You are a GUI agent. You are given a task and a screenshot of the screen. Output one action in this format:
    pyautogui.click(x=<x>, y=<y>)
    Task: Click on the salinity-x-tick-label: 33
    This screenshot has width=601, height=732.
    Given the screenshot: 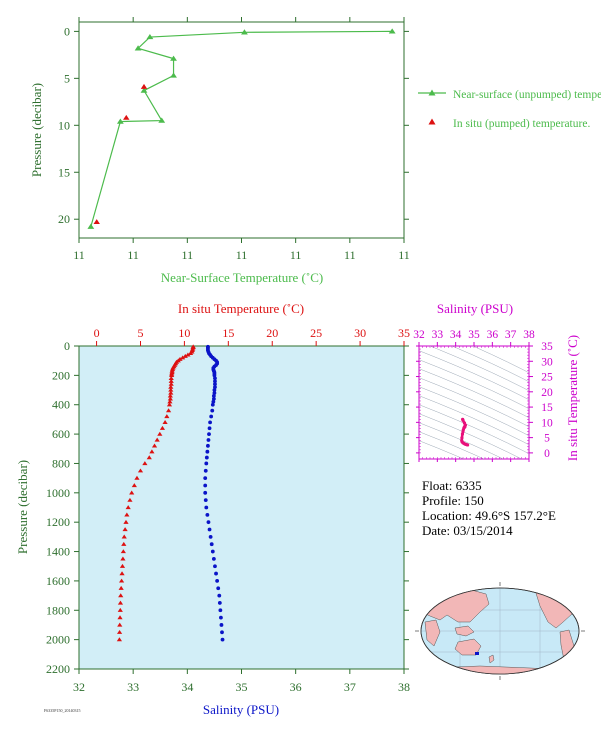 What is the action you would take?
    pyautogui.click(x=133, y=687)
    